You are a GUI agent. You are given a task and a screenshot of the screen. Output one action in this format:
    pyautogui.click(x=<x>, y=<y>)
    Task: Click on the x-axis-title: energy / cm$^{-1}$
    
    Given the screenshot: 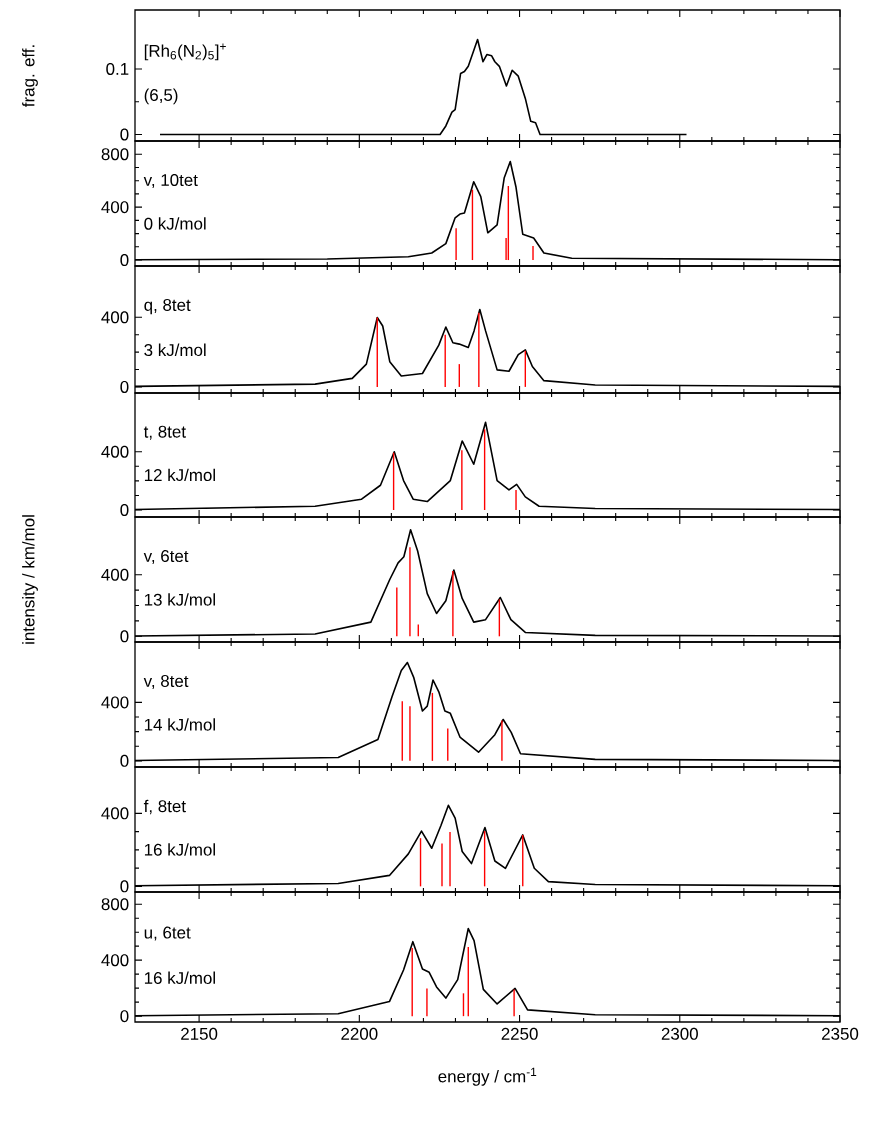 What is the action you would take?
    pyautogui.click(x=487, y=1076)
    